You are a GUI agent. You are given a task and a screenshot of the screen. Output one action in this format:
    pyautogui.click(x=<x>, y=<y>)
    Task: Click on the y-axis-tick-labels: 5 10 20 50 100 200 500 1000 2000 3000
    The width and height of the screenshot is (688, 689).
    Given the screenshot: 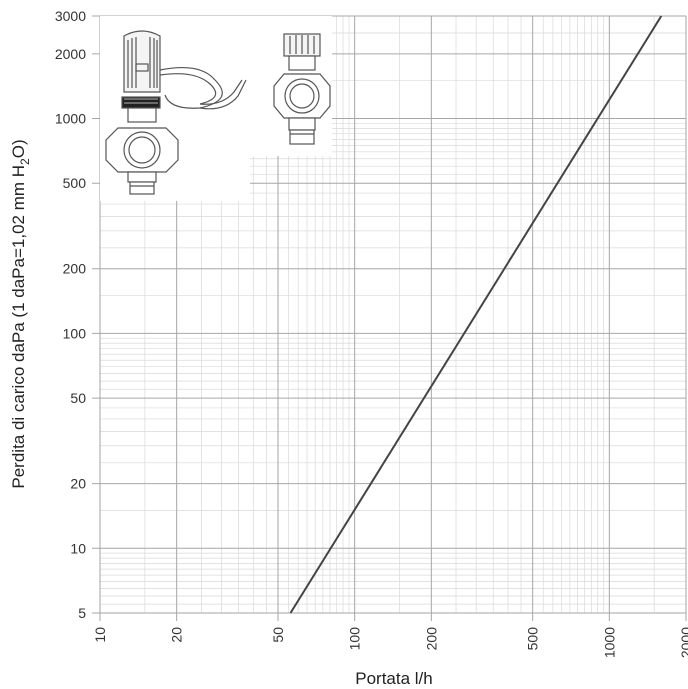 What is the action you would take?
    pyautogui.click(x=70, y=314)
    